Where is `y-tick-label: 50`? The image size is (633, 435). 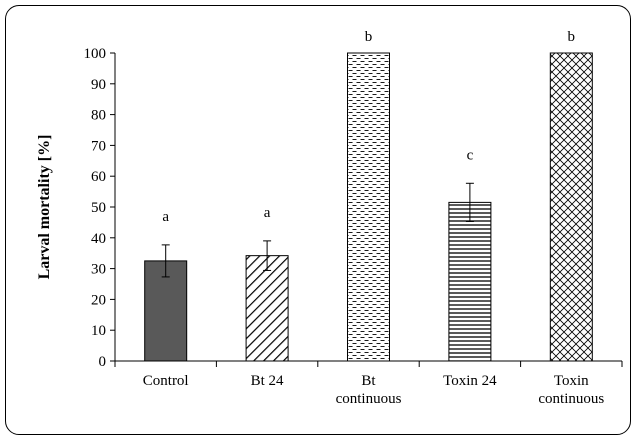
y-tick-label: 50 is located at coordinates (98, 208).